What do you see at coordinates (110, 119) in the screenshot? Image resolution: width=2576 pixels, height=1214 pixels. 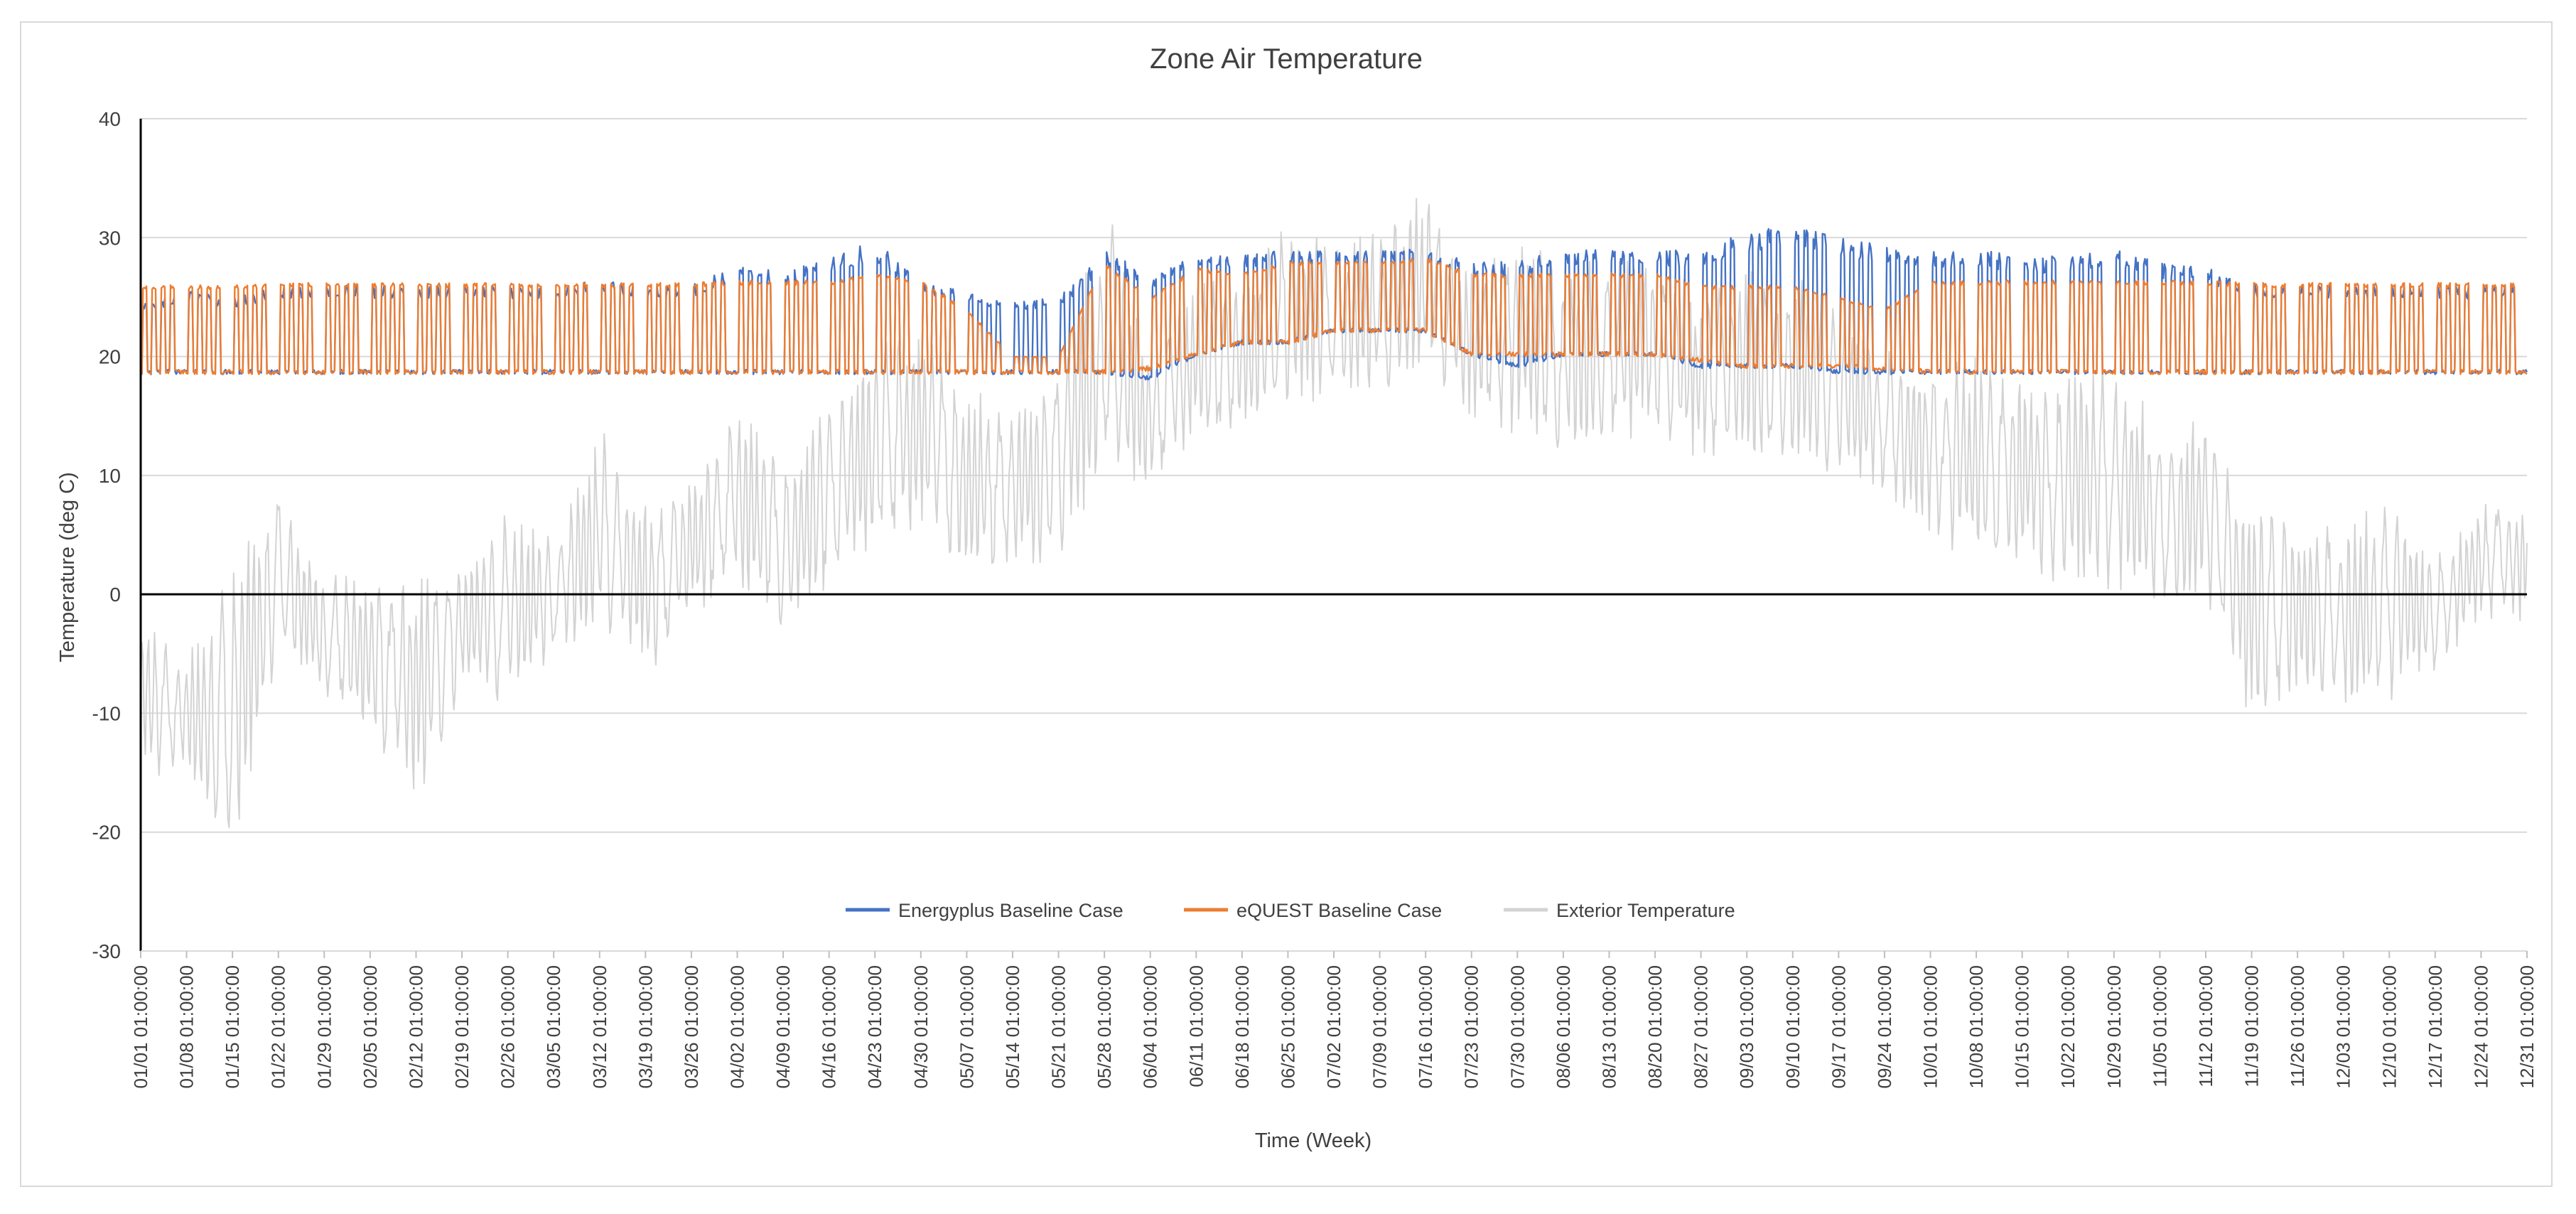 I see `y-tick-label: 40` at bounding box center [110, 119].